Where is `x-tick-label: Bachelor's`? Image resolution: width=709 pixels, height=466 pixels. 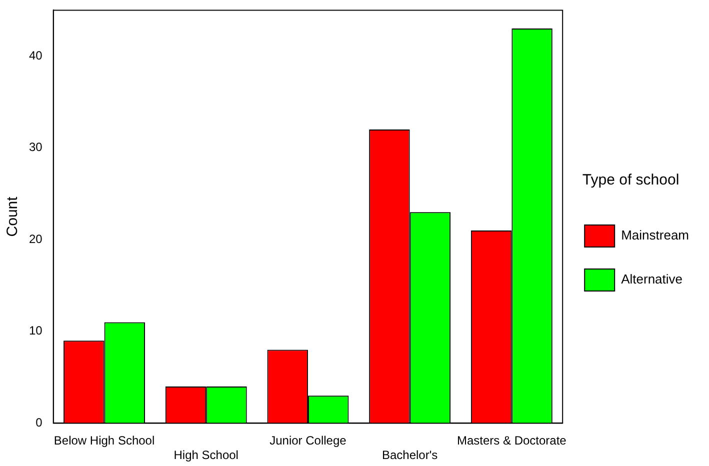 x-tick-label: Bachelor's is located at coordinates (410, 455).